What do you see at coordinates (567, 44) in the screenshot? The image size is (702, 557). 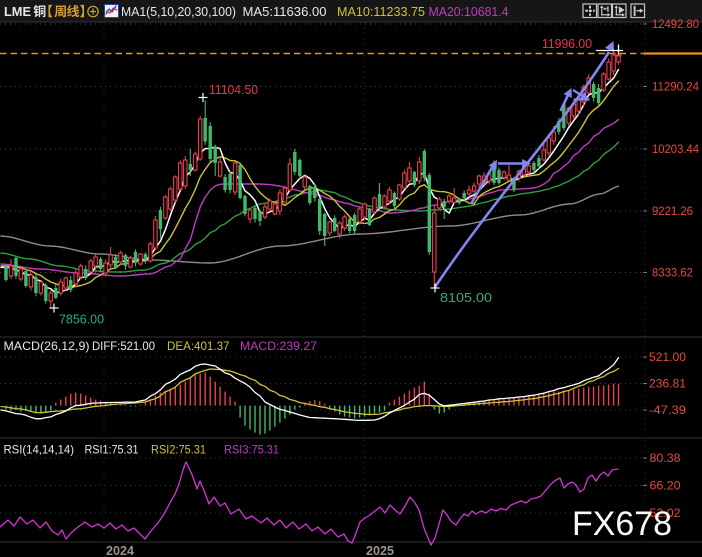 I see `svg-text: 11996.00` at bounding box center [567, 44].